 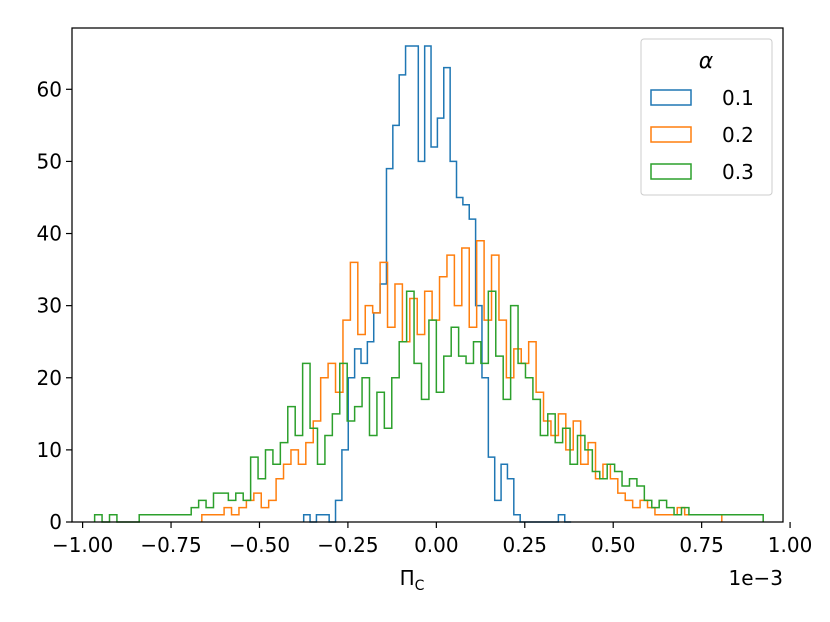 I want to click on x-tick-label: 0.50, so click(x=613, y=545).